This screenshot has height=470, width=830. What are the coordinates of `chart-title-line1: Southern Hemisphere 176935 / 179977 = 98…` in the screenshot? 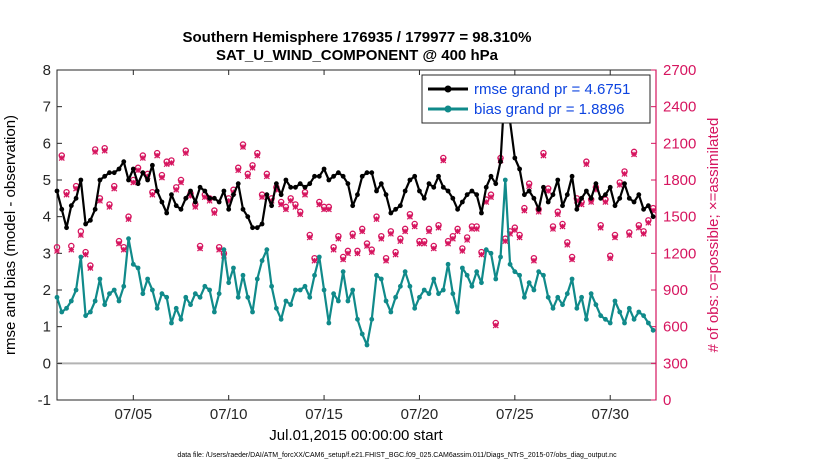 It's located at (357, 37).